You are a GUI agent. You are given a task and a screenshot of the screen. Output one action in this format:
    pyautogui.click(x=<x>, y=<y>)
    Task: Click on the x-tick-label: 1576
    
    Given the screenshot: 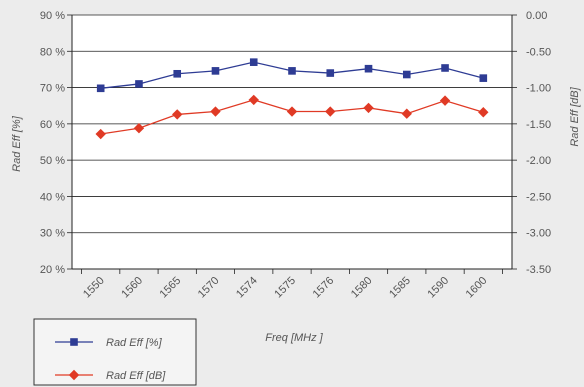 What is the action you would take?
    pyautogui.click(x=324, y=288)
    